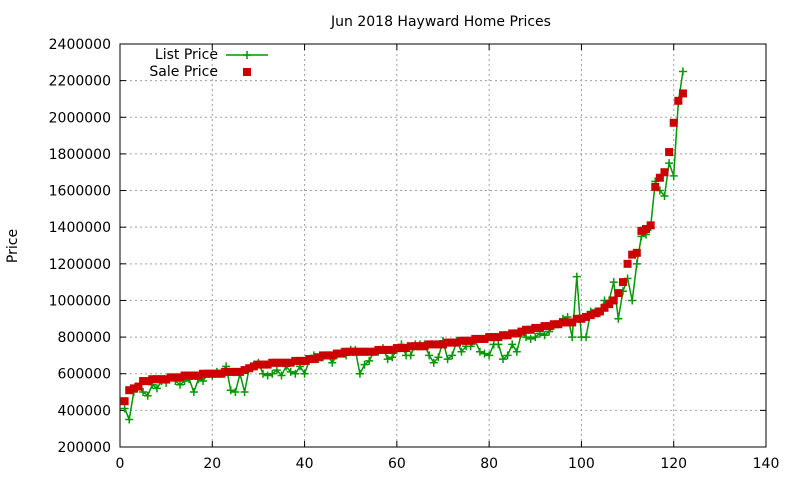 The image size is (800, 480). Describe the element at coordinates (80, 82) in the screenshot. I see `y-tick-label: 2200000` at that location.